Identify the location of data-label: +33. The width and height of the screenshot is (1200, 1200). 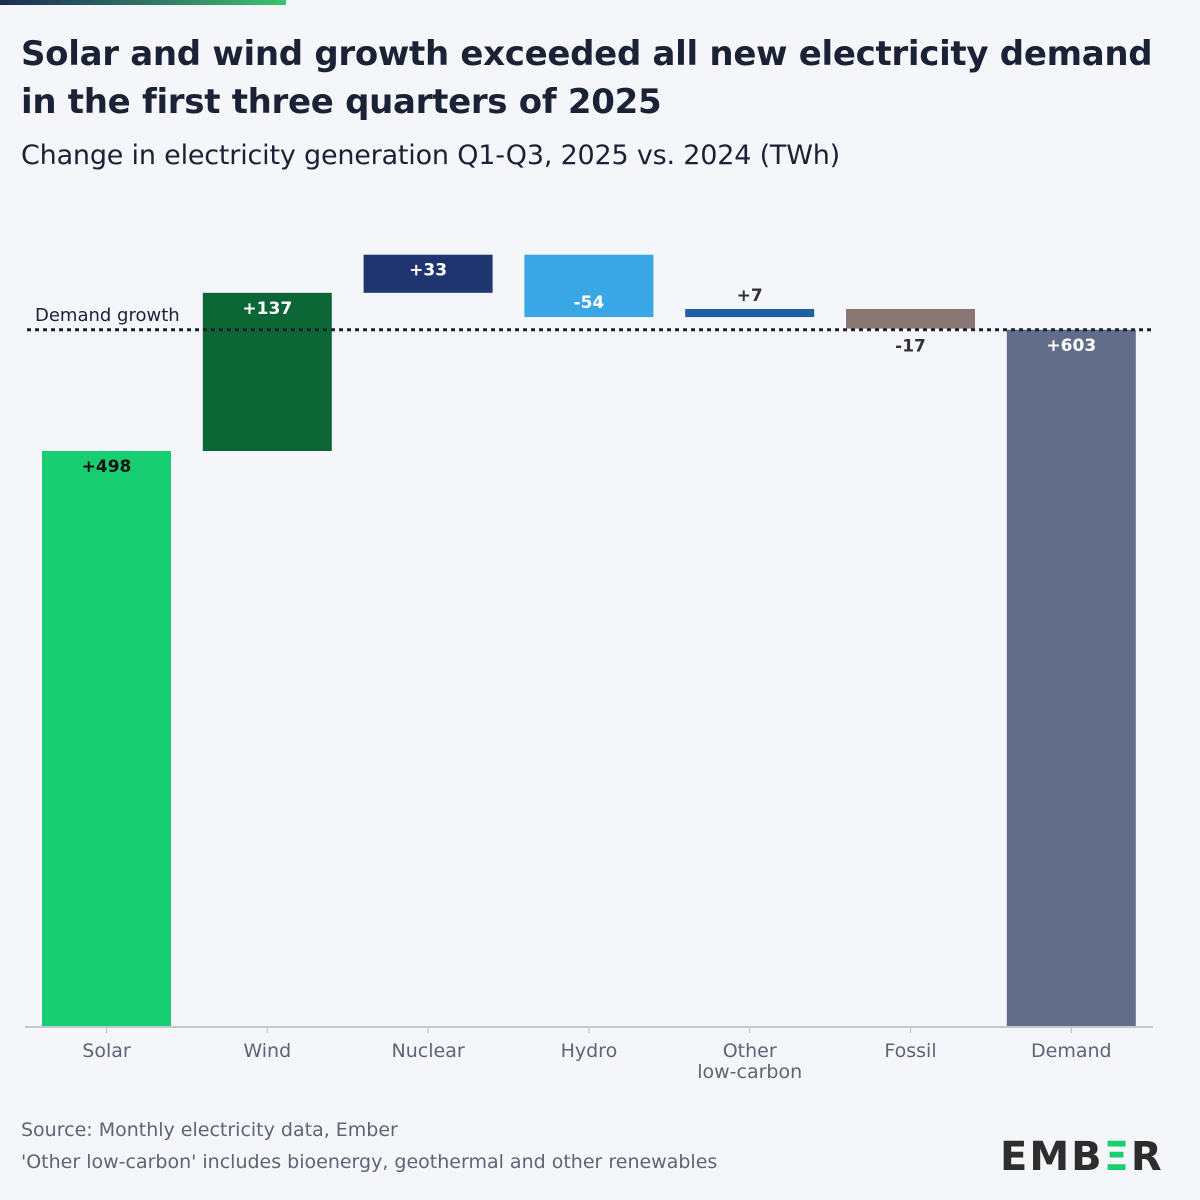
(428, 271).